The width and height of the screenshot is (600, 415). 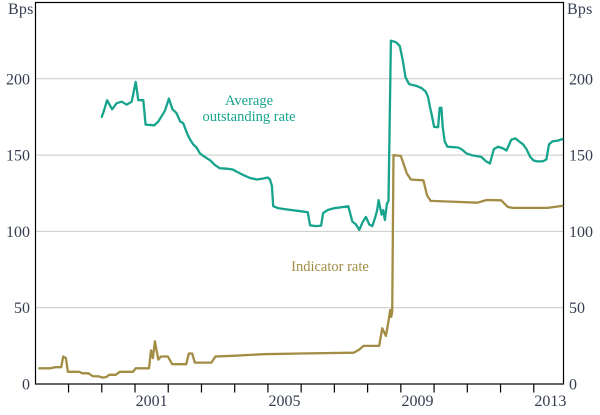 What do you see at coordinates (581, 79) in the screenshot?
I see `y-axis-label-right-200: 200` at bounding box center [581, 79].